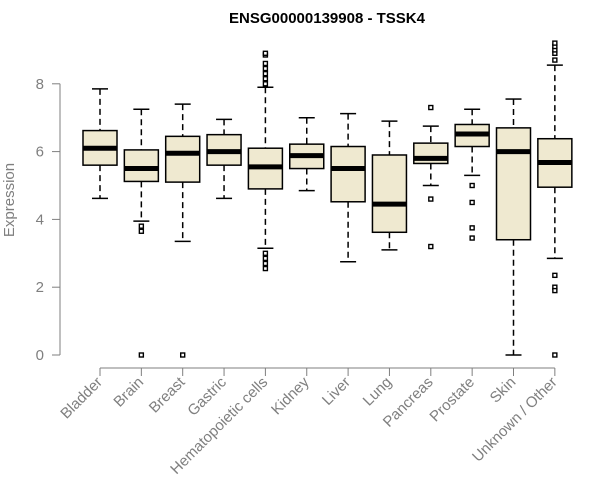 This screenshot has height=500, width=600. Describe the element at coordinates (327, 18) in the screenshot. I see `chart-title: ENSG00000139908 - TSSK4` at that location.